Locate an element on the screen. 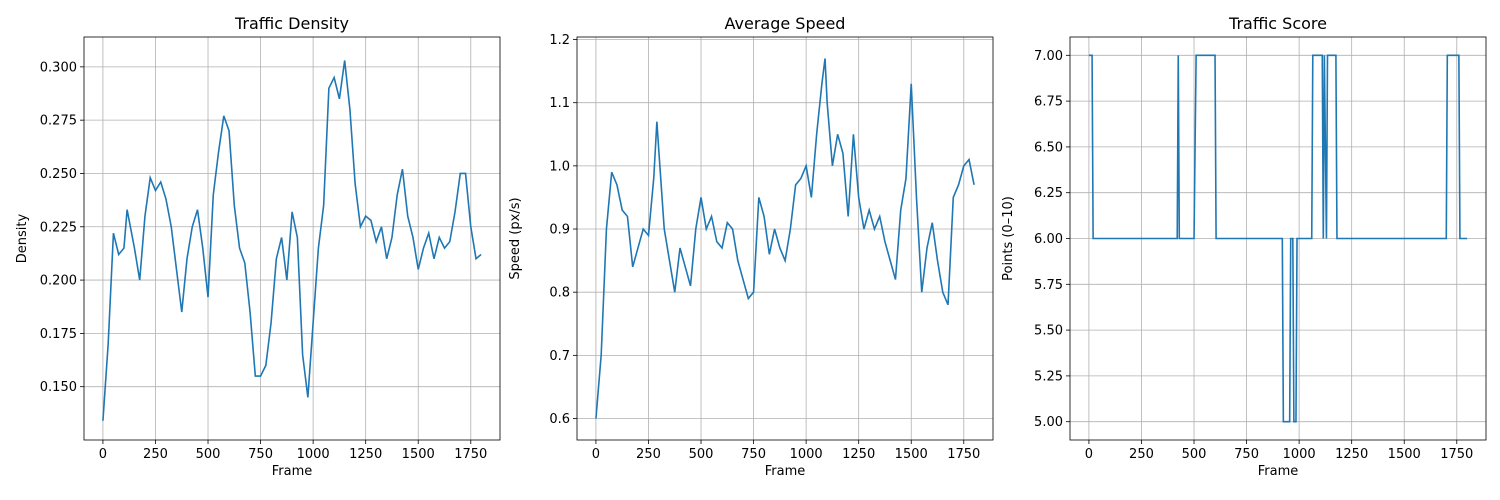 This screenshot has height=500, width=1500. y-tick-label: 5.50 is located at coordinates (1048, 331).